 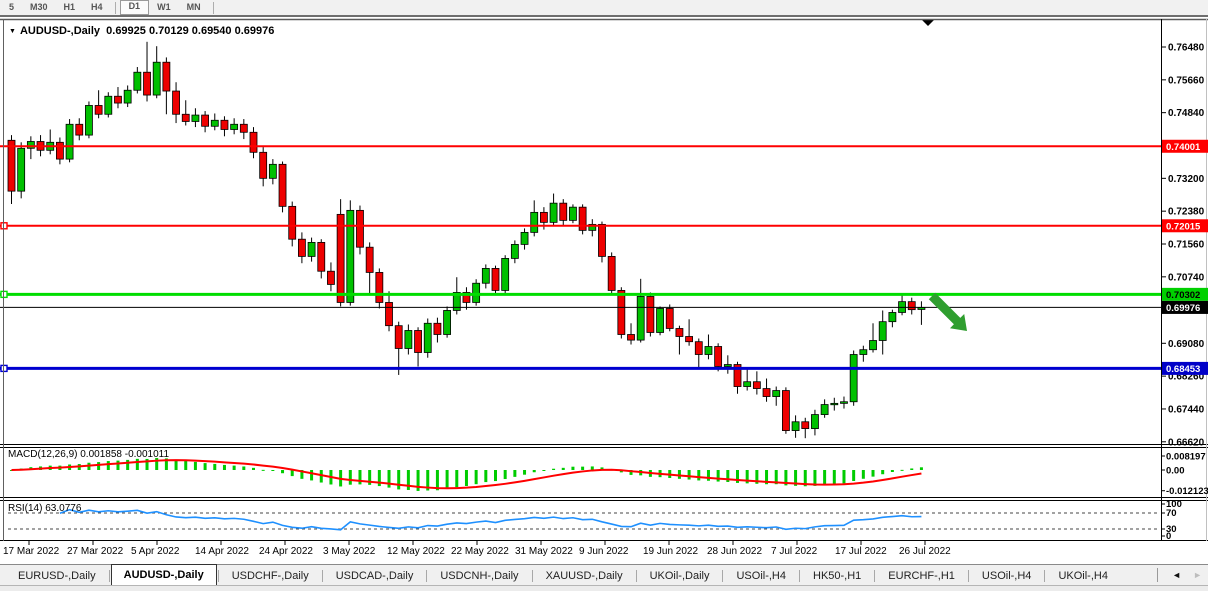 I want to click on price-badge: 0.74001, so click(x=1185, y=146).